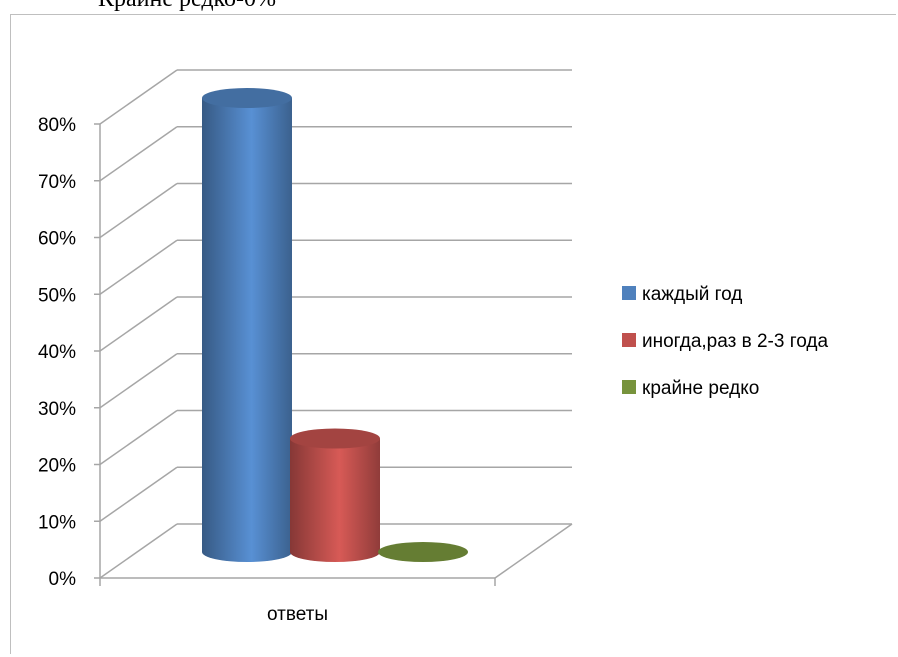  I want to click on y-tick-label: 40%, so click(57, 352).